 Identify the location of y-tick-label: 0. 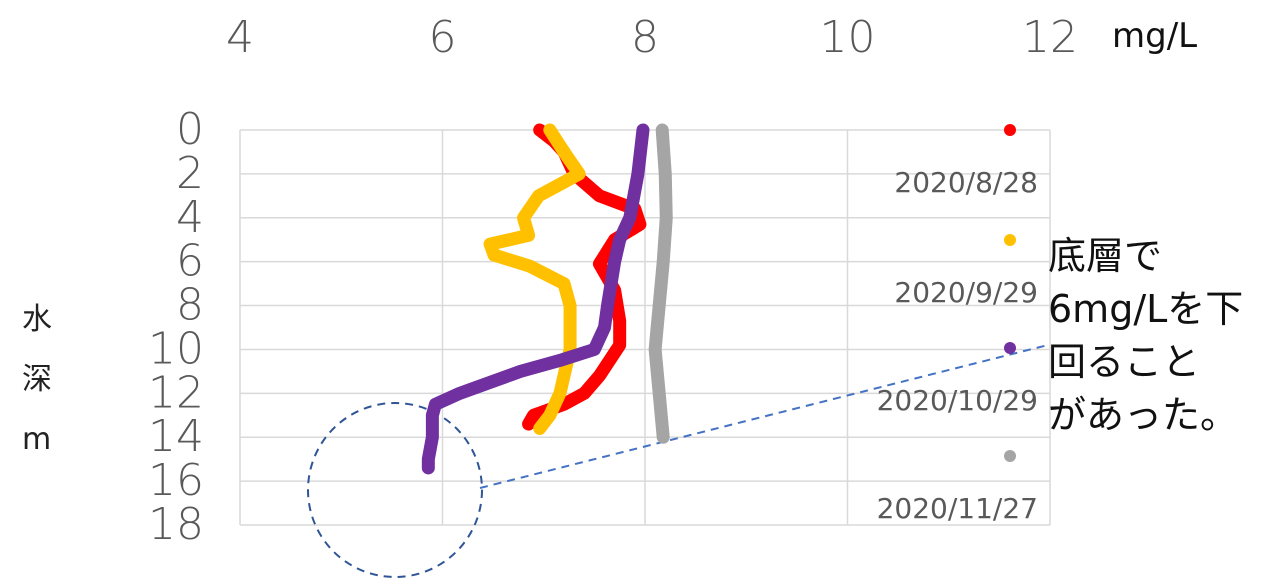
(190, 129).